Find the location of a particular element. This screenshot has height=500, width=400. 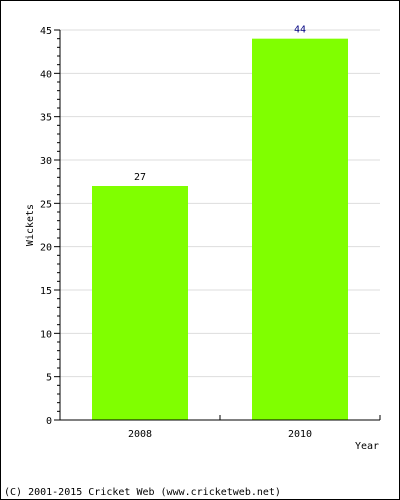

y-tick-label: 30 is located at coordinates (46, 161).